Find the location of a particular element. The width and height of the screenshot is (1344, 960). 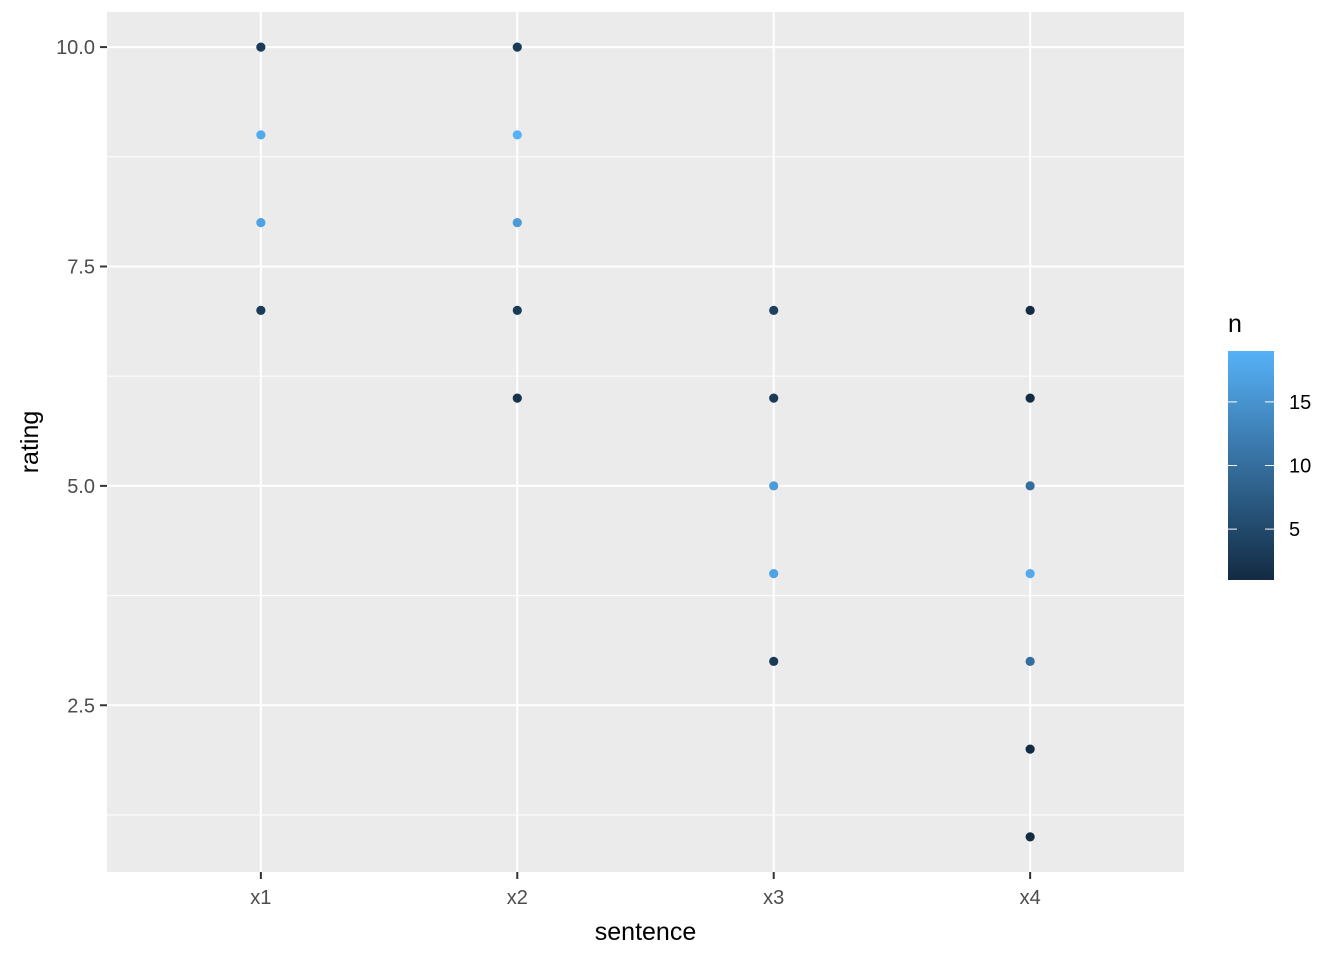

x-axis: x1 x2 x3 x4 is located at coordinates (645, 890).